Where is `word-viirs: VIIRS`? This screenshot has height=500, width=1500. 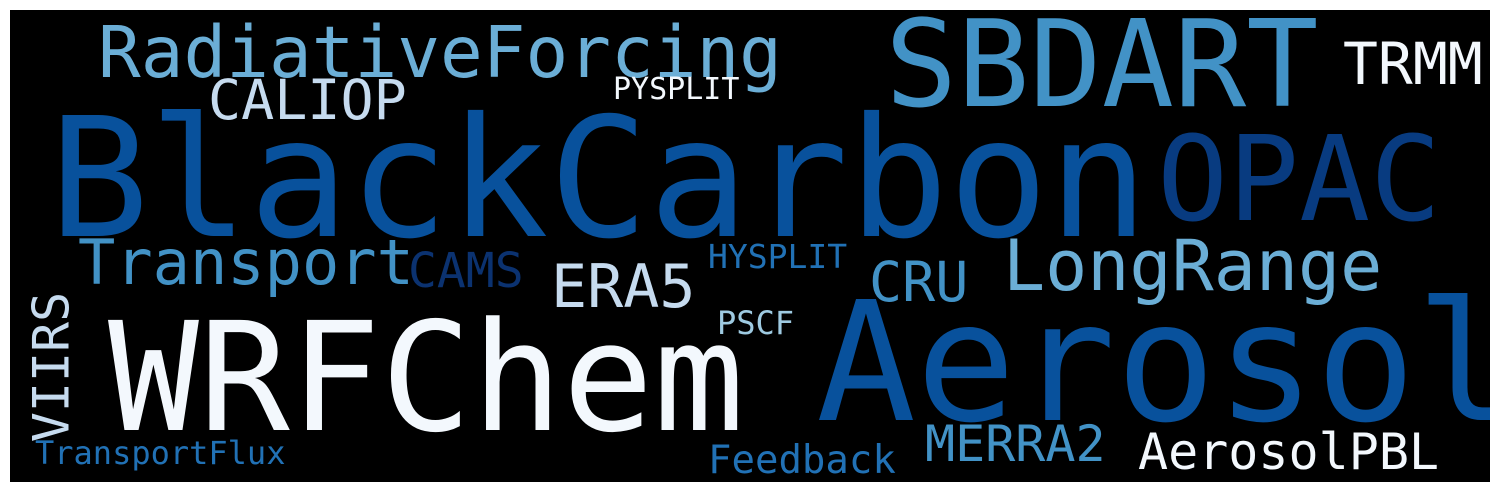 word-viirs: VIIRS is located at coordinates (51, 367).